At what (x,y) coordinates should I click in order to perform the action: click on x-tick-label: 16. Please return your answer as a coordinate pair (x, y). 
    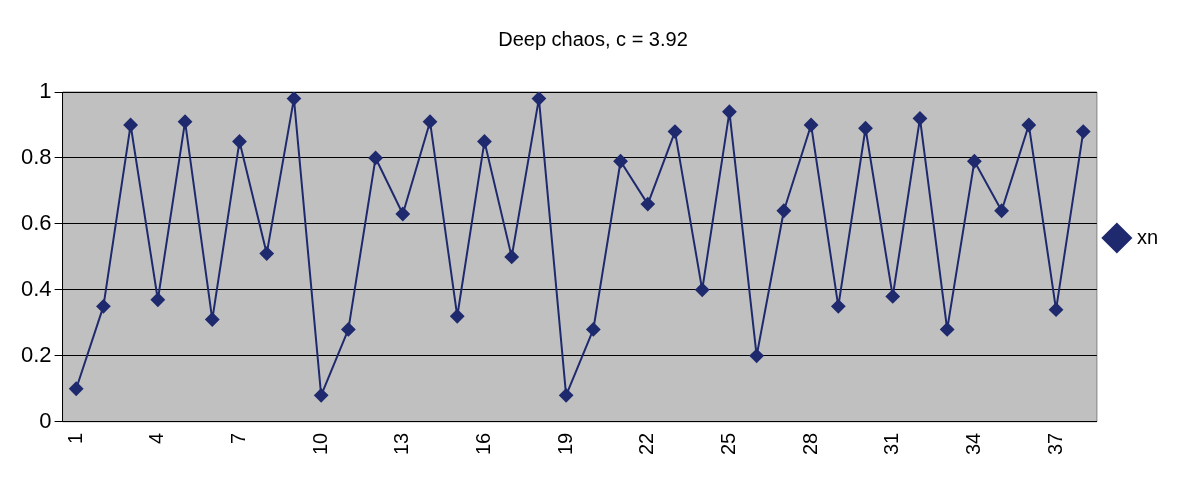
    Looking at the image, I should click on (482, 443).